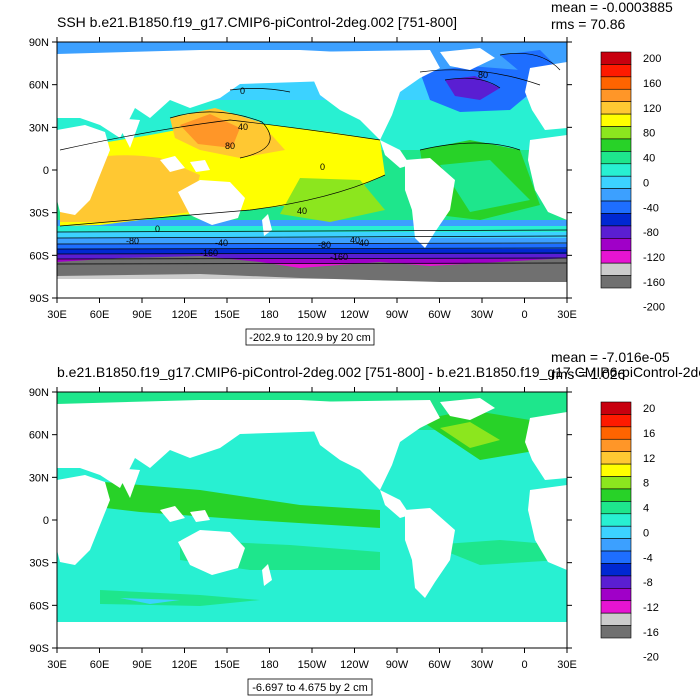 The height and width of the screenshot is (700, 700). Describe the element at coordinates (482, 665) in the screenshot. I see `lon-tick-label: 30W` at that location.